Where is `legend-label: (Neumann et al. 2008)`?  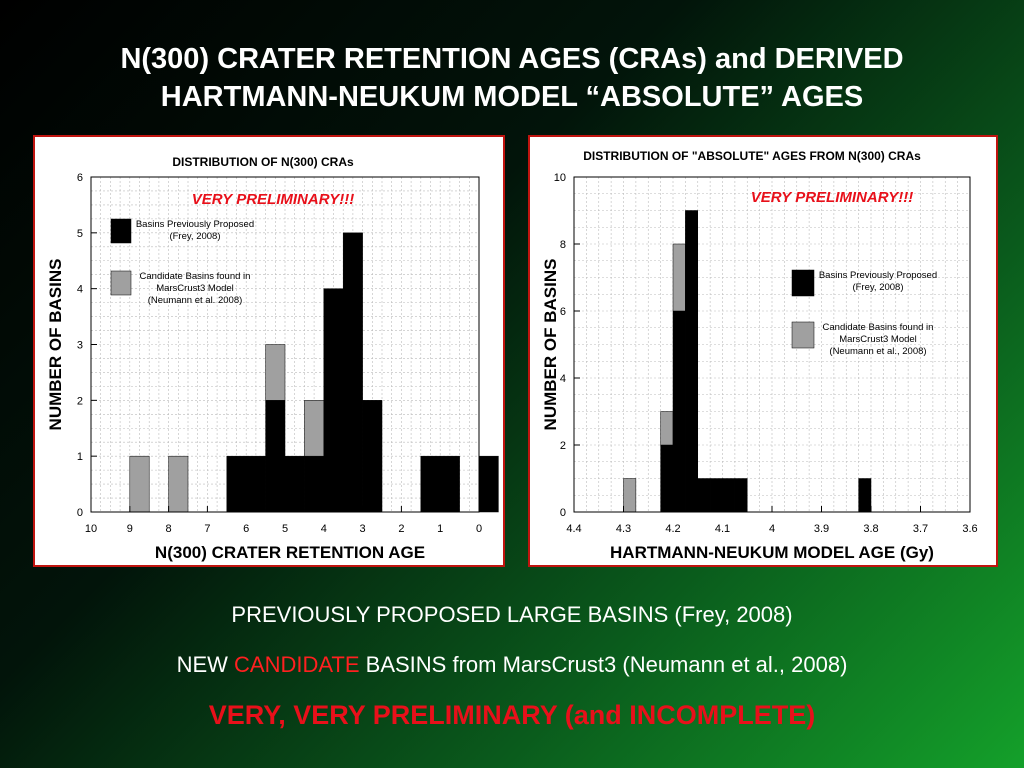
legend-label: (Neumann et al. 2008) is located at coordinates (195, 300).